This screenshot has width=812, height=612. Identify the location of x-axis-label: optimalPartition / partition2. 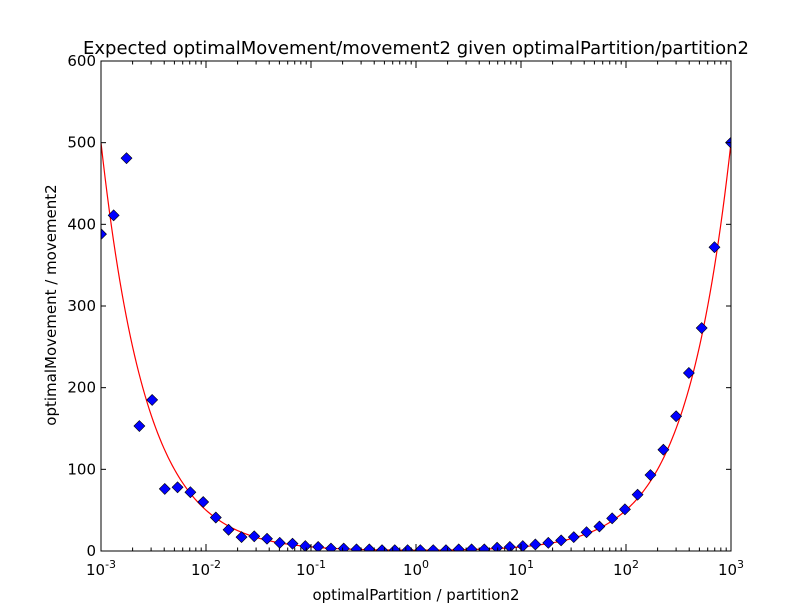
(415, 595).